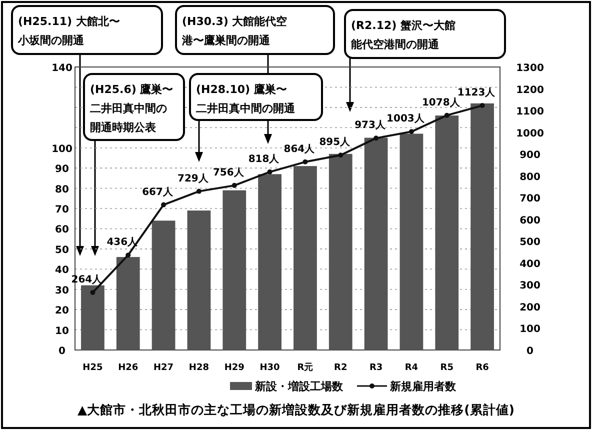  Describe the element at coordinates (198, 368) in the screenshot. I see `x-tick-label: H28` at that location.